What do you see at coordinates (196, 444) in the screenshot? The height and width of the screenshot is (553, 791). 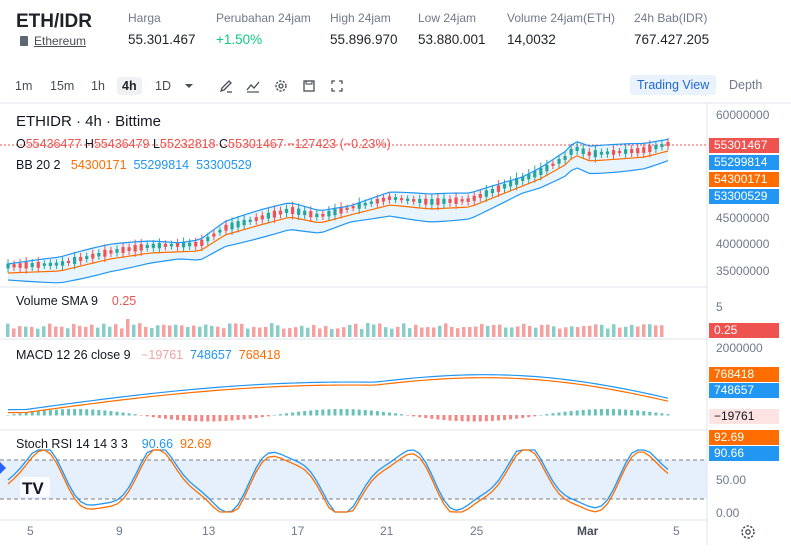 I see `stoch-d-value: 92.69` at bounding box center [196, 444].